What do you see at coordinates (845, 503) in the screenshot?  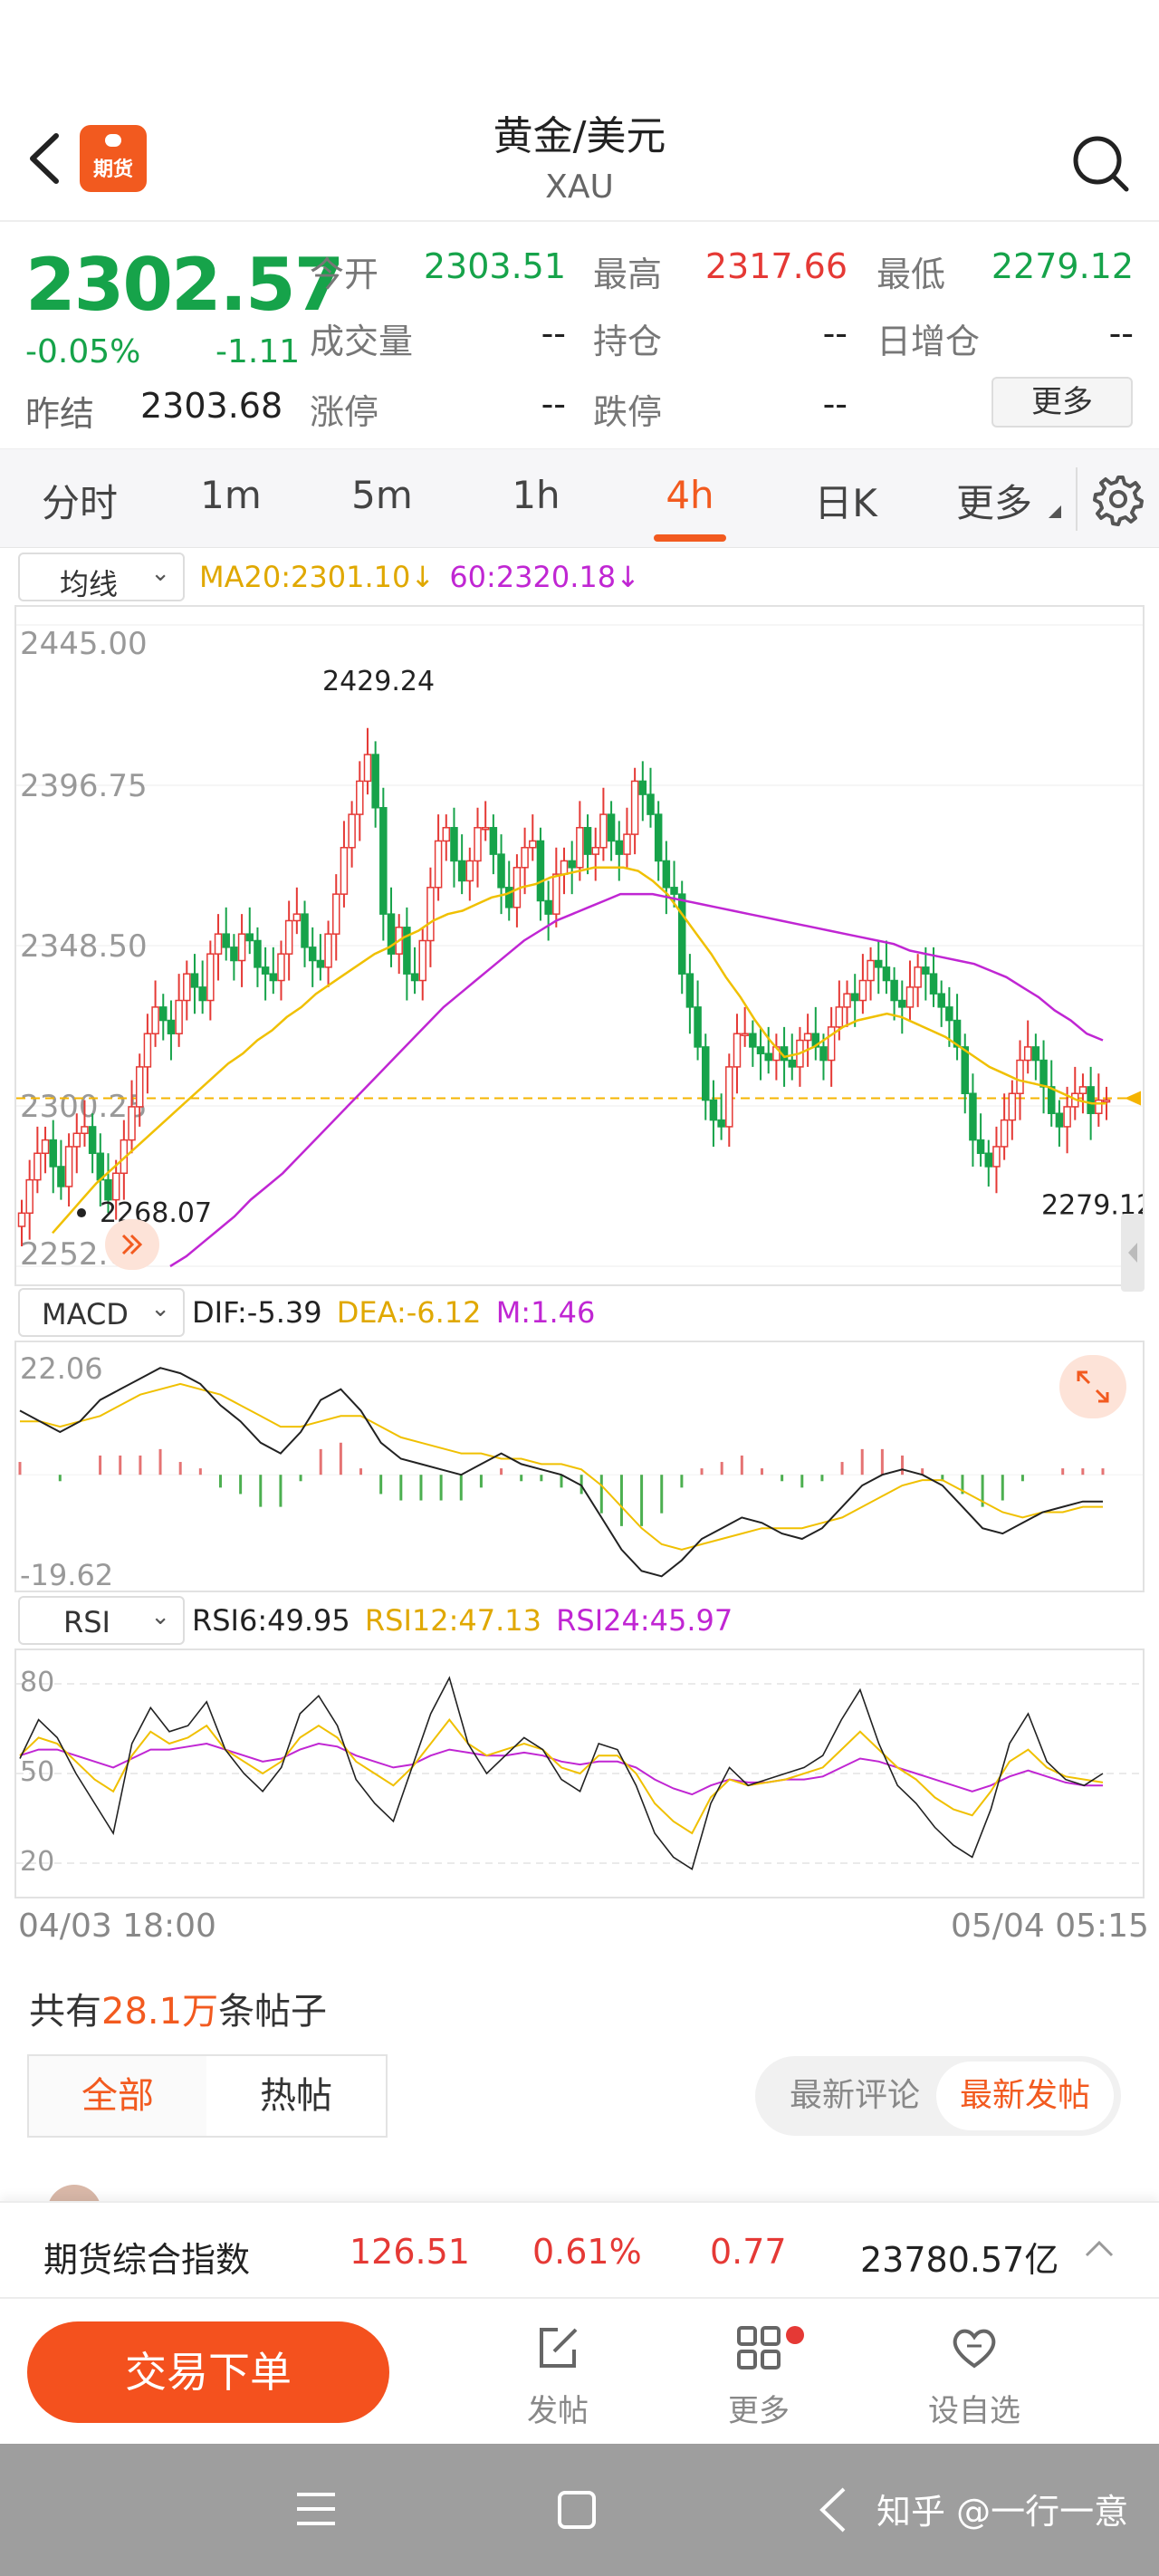 I see `tab-daily: 日K` at bounding box center [845, 503].